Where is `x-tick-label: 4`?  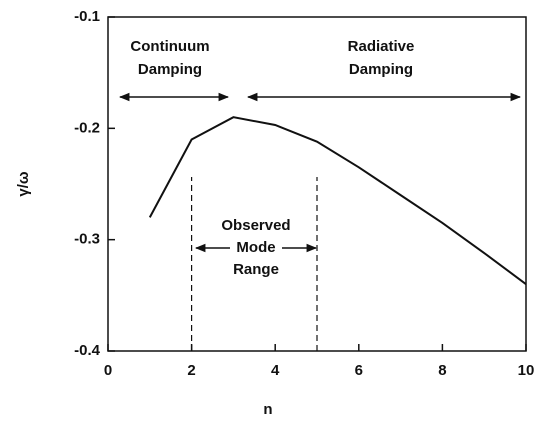 x-tick-label: 4 is located at coordinates (275, 370).